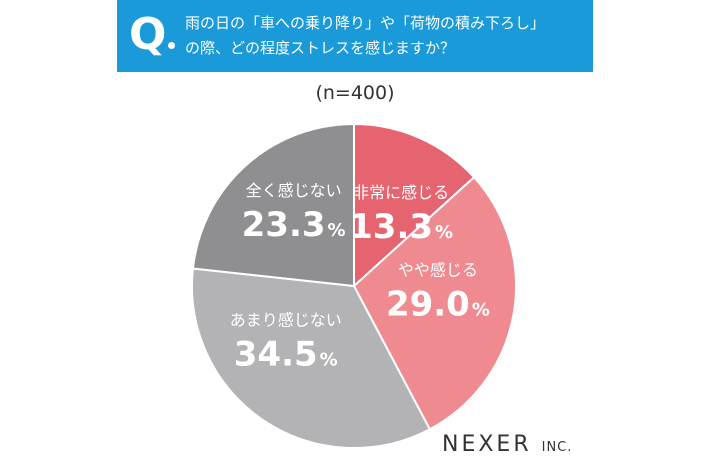 The height and width of the screenshot is (474, 710). What do you see at coordinates (286, 319) in the screenshot?
I see `slice-label-not-much: あまり感じない` at bounding box center [286, 319].